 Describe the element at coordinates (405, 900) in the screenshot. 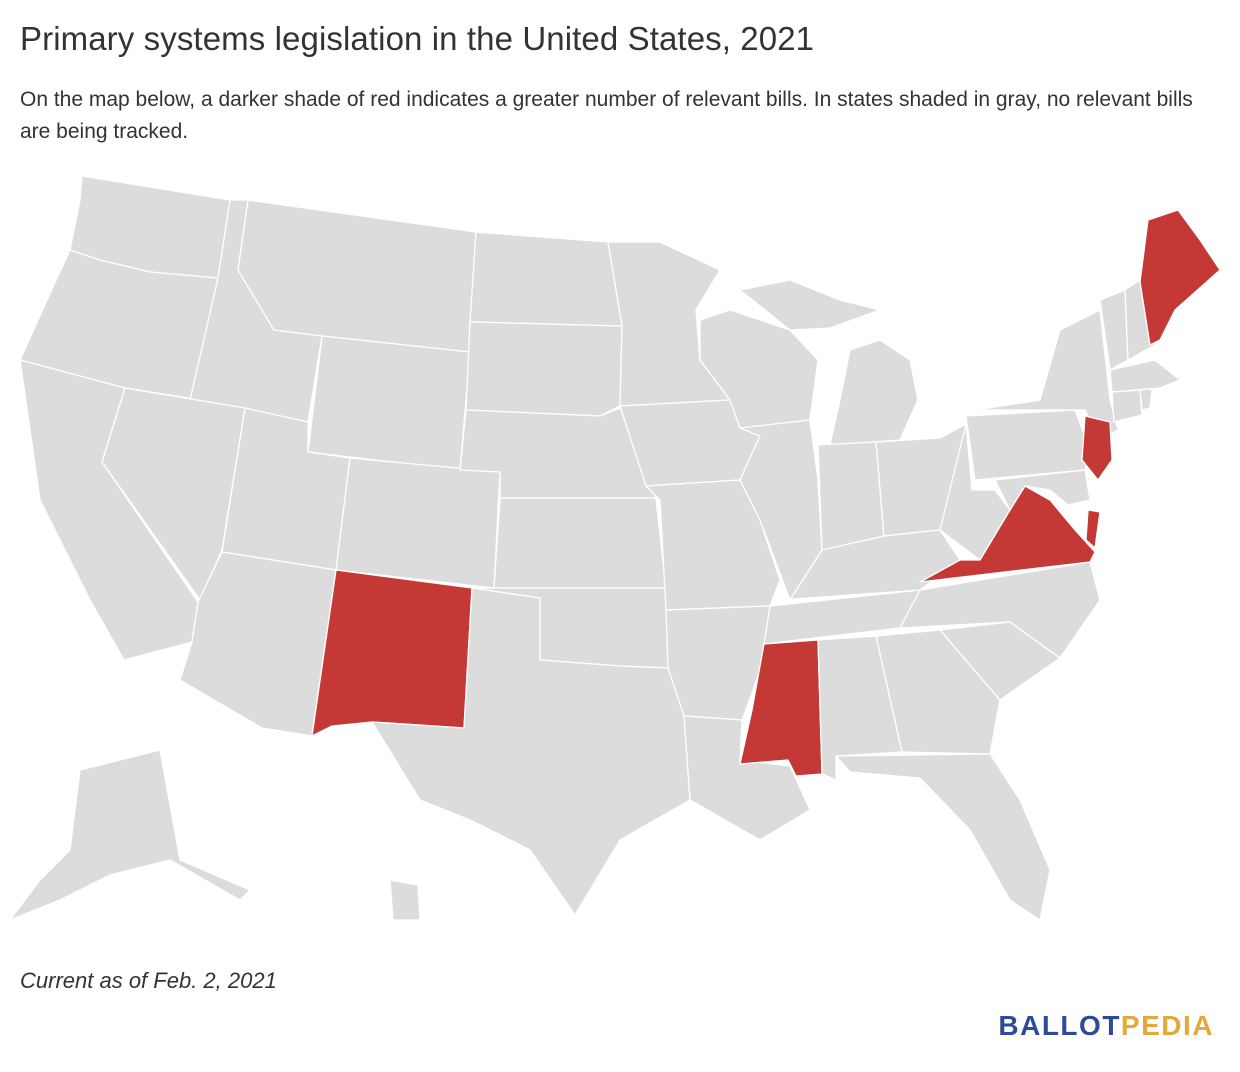

I see `state-hawaii` at that location.